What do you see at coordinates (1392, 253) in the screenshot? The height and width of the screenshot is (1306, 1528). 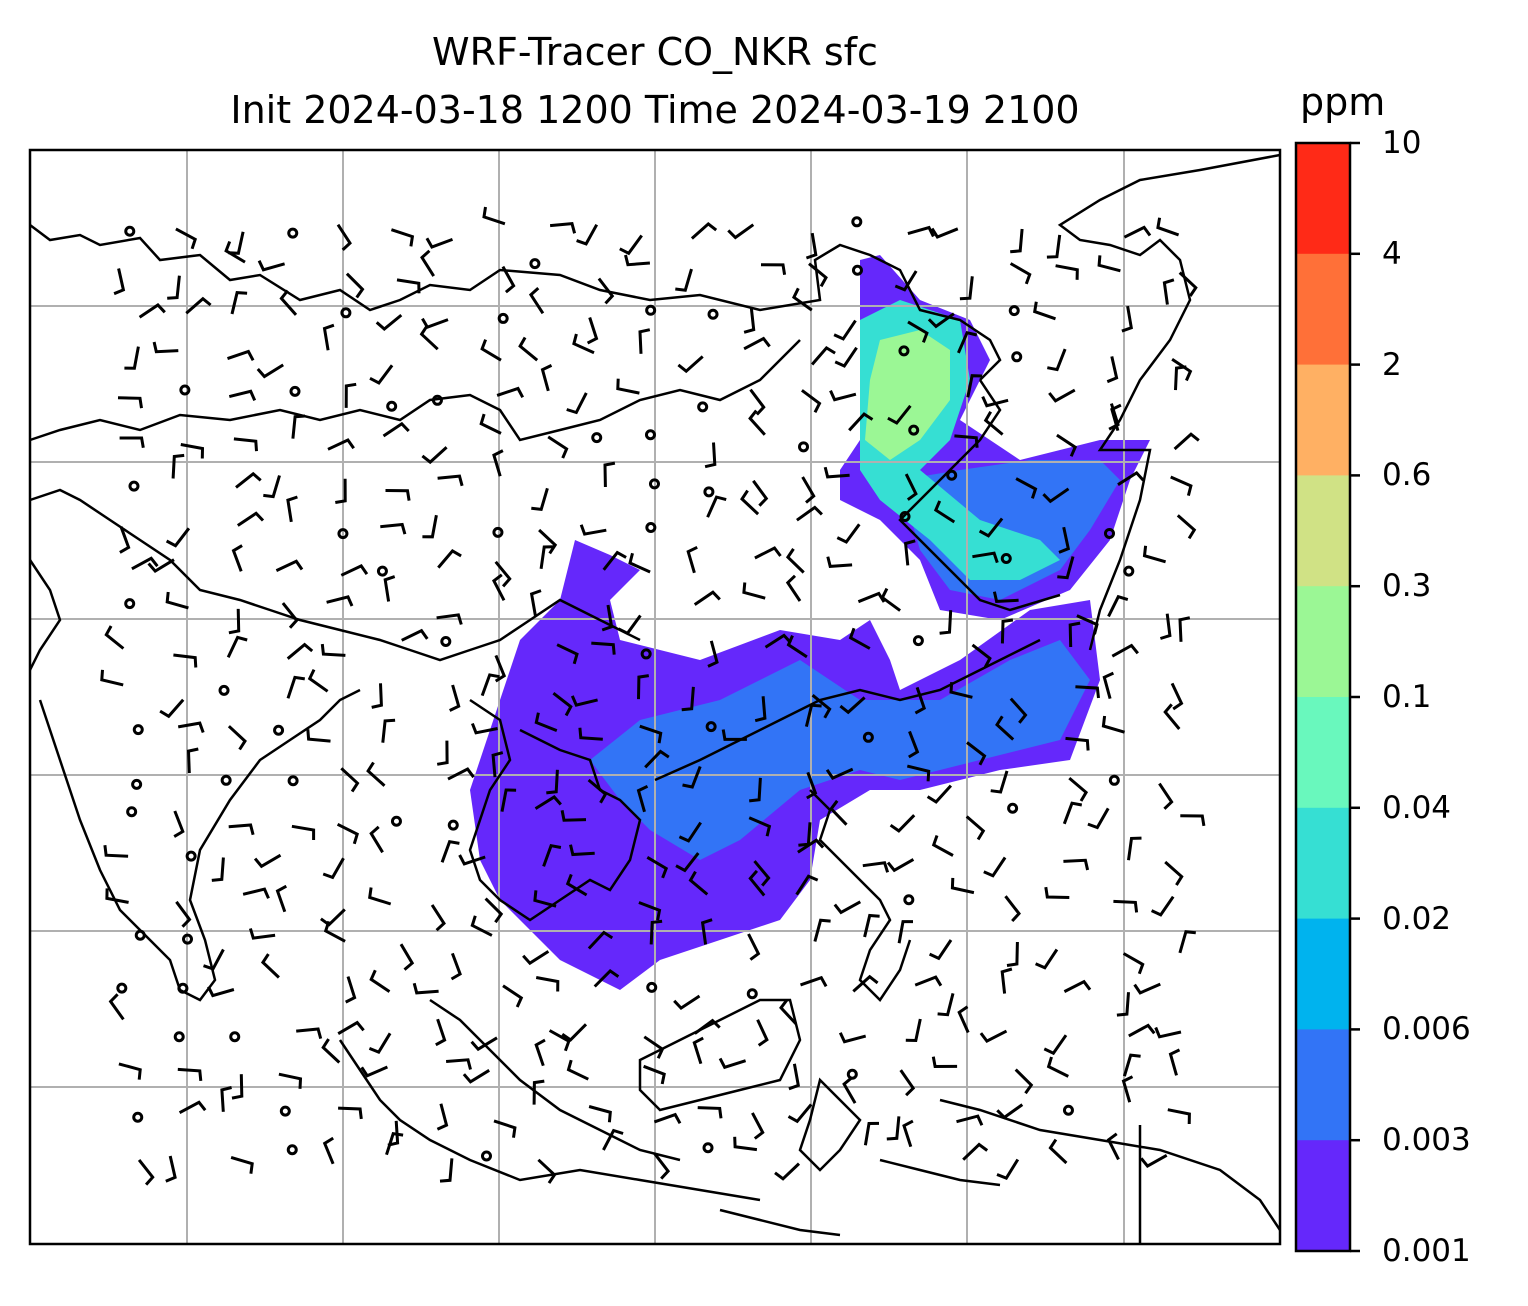 I see `colorbar-tick-label: 4` at bounding box center [1392, 253].